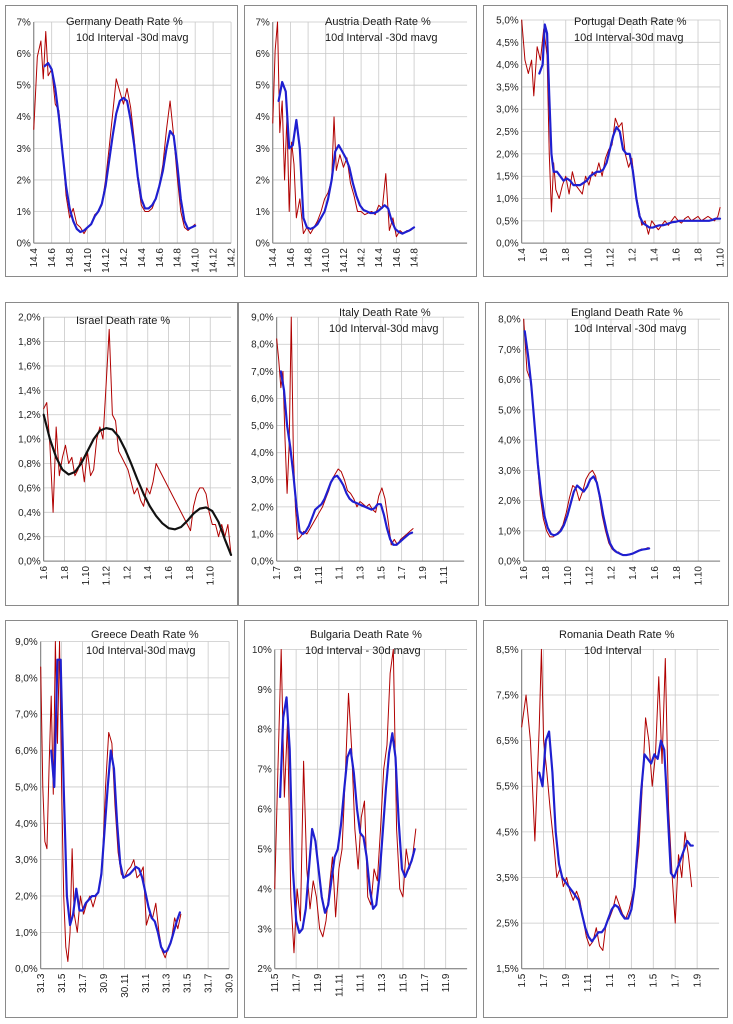  What do you see at coordinates (29, 488) in the screenshot?
I see `y-tick-label: 0,6%` at bounding box center [29, 488].